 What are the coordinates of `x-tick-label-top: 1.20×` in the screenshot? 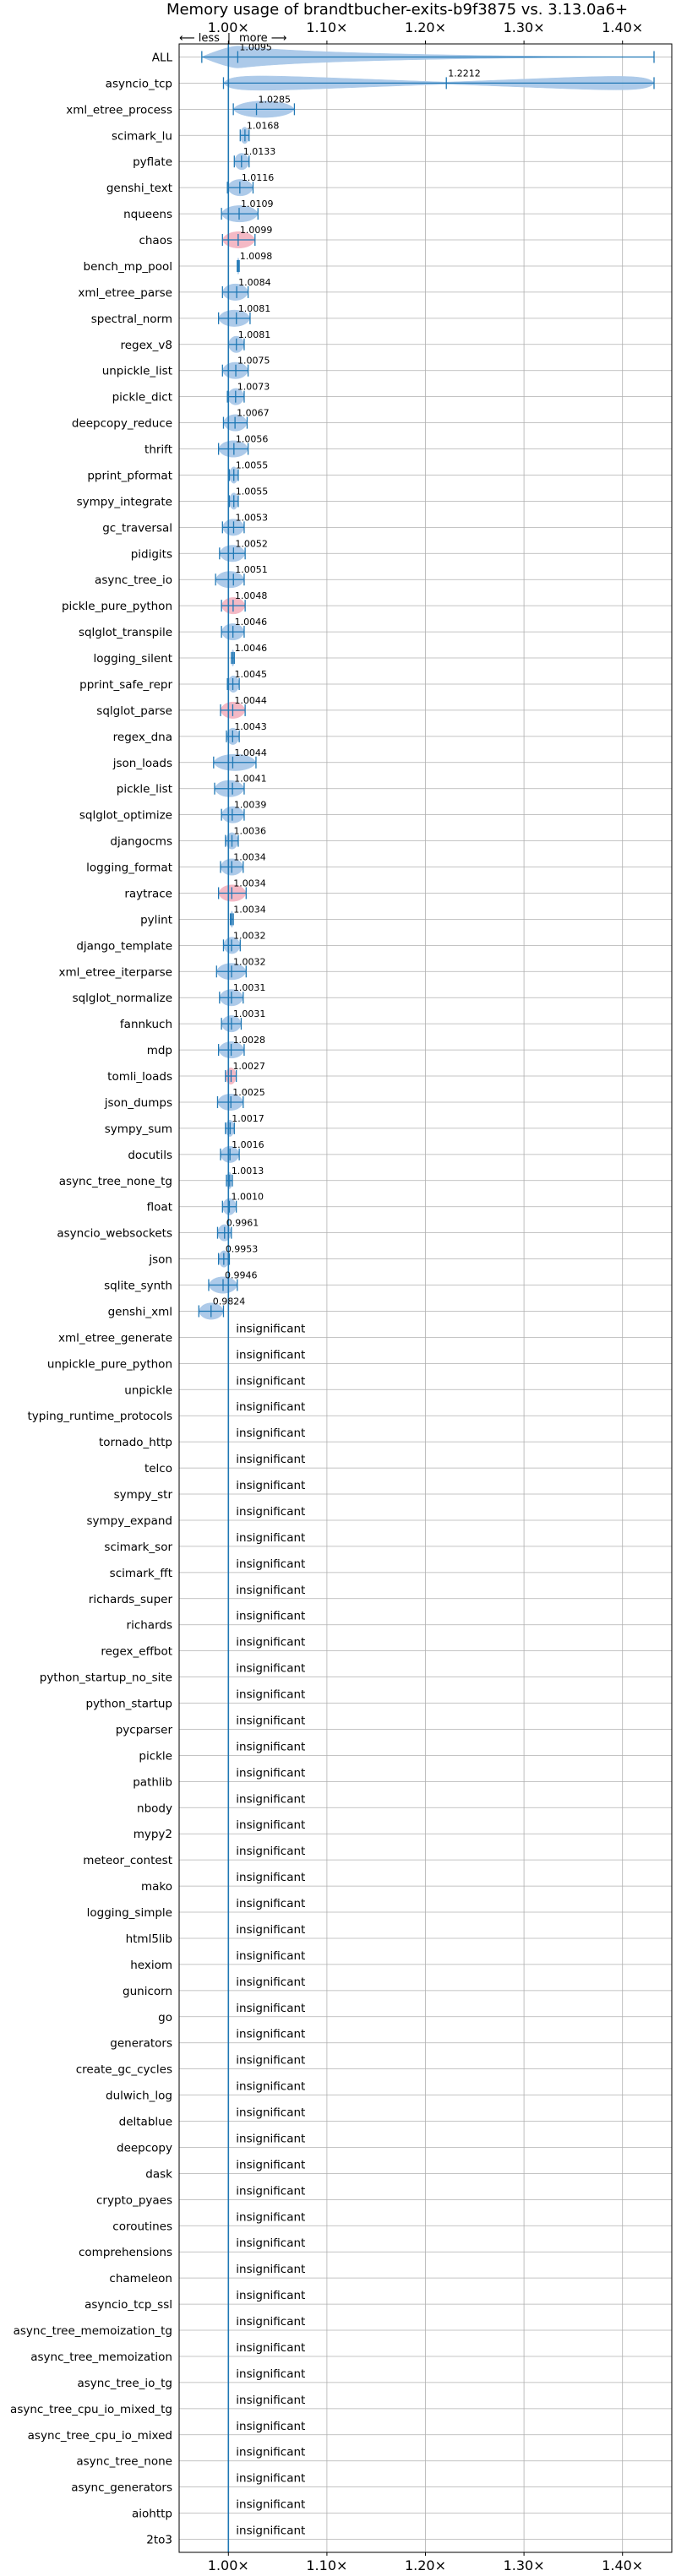 It's located at (425, 27).